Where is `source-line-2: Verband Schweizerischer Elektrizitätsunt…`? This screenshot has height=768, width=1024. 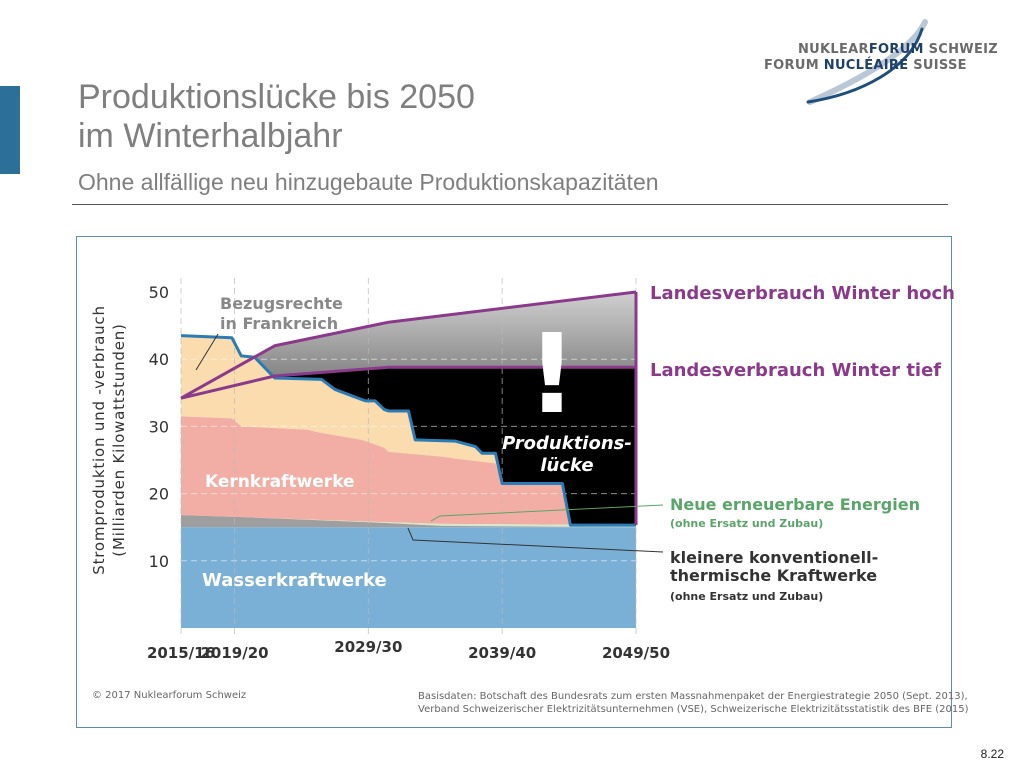 source-line-2: Verband Schweizerischer Elektrizitätsunt… is located at coordinates (693, 709).